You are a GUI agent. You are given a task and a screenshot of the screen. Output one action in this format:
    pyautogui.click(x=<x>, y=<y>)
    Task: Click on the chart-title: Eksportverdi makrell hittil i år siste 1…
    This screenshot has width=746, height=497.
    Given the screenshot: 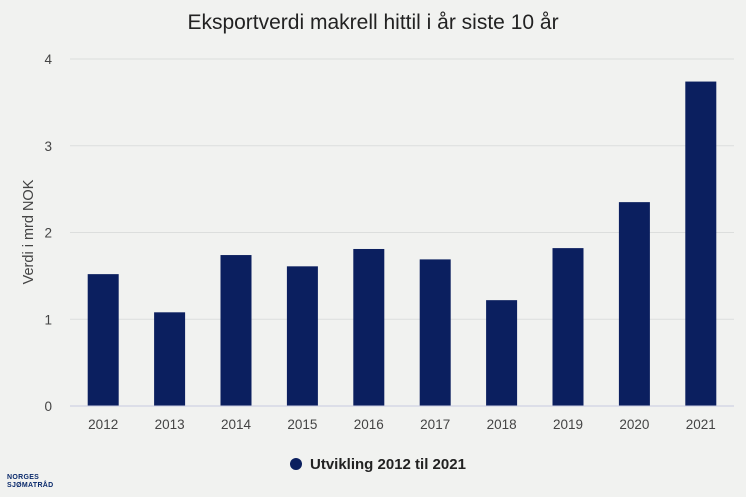 What is the action you would take?
    pyautogui.click(x=372, y=22)
    